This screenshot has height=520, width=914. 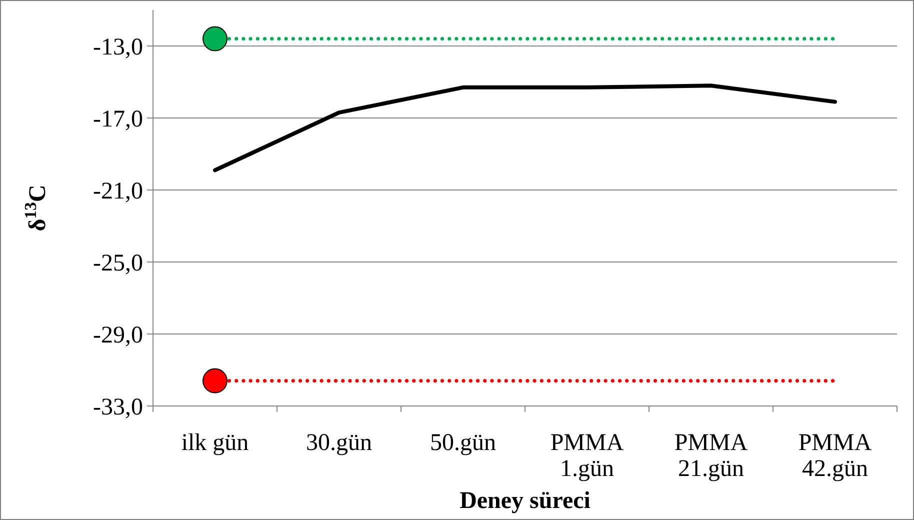 I want to click on y-tick-label: -33,0, so click(x=118, y=407).